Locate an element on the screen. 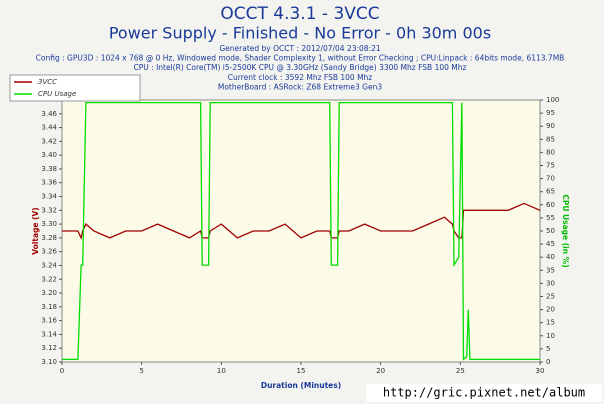 The height and width of the screenshot is (408, 604). y2-tick-label: 30 is located at coordinates (550, 283).